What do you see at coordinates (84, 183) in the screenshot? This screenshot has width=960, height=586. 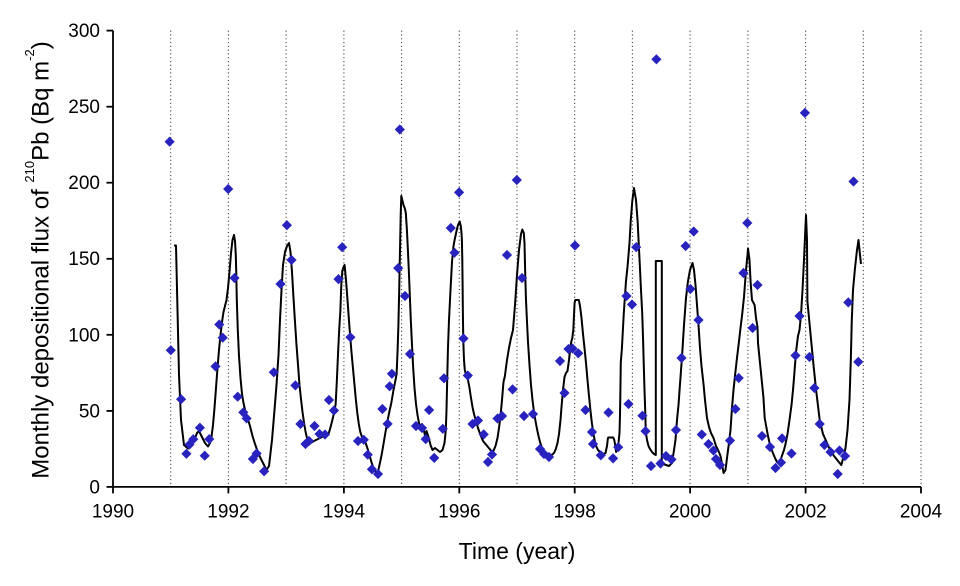 I see `svg-text: 200` at bounding box center [84, 183].